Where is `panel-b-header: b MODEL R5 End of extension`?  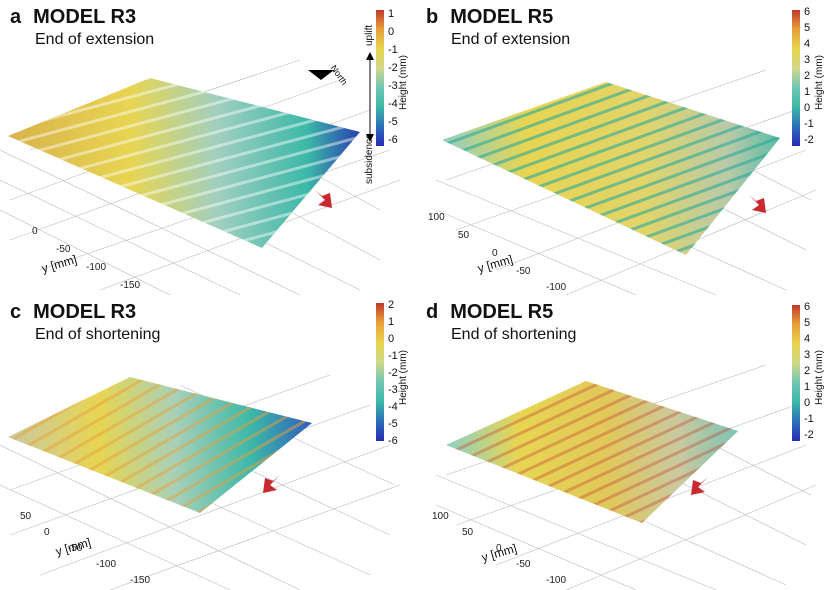 panel-b-header: b MODEL R5 End of extension is located at coordinates (498, 27).